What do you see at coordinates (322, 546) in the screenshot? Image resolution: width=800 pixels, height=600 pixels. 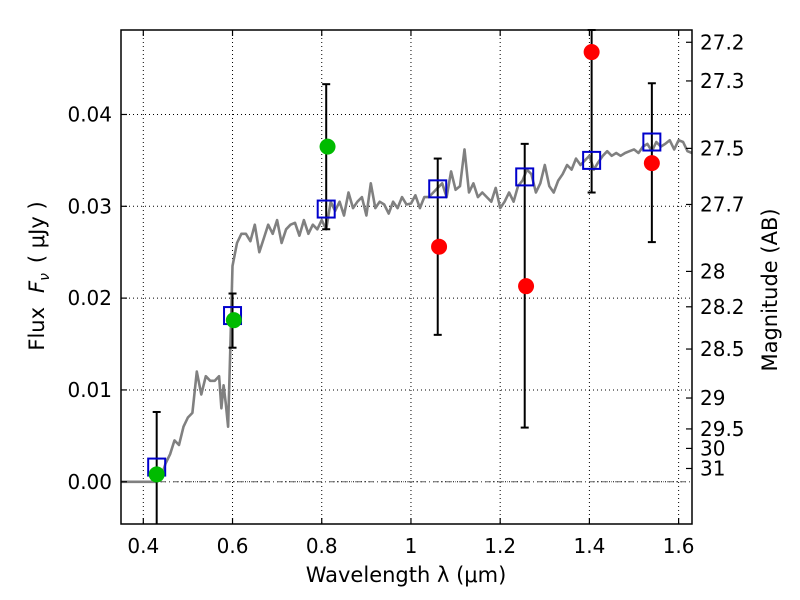 I see `x-tick-label: 0.8` at bounding box center [322, 546].